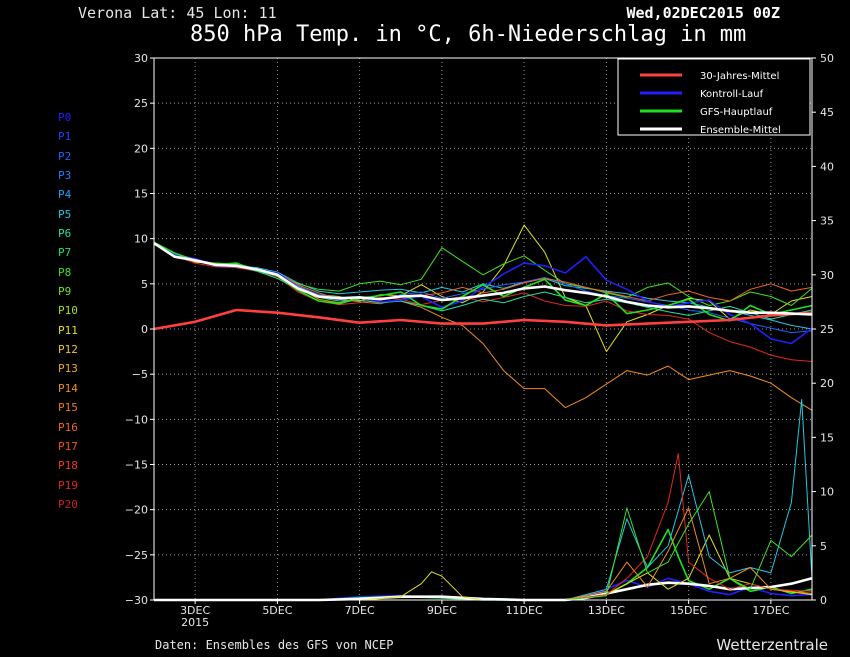 This screenshot has width=850, height=657. Describe the element at coordinates (277, 610) in the screenshot. I see `x-tick-label: 5DEC` at that location.